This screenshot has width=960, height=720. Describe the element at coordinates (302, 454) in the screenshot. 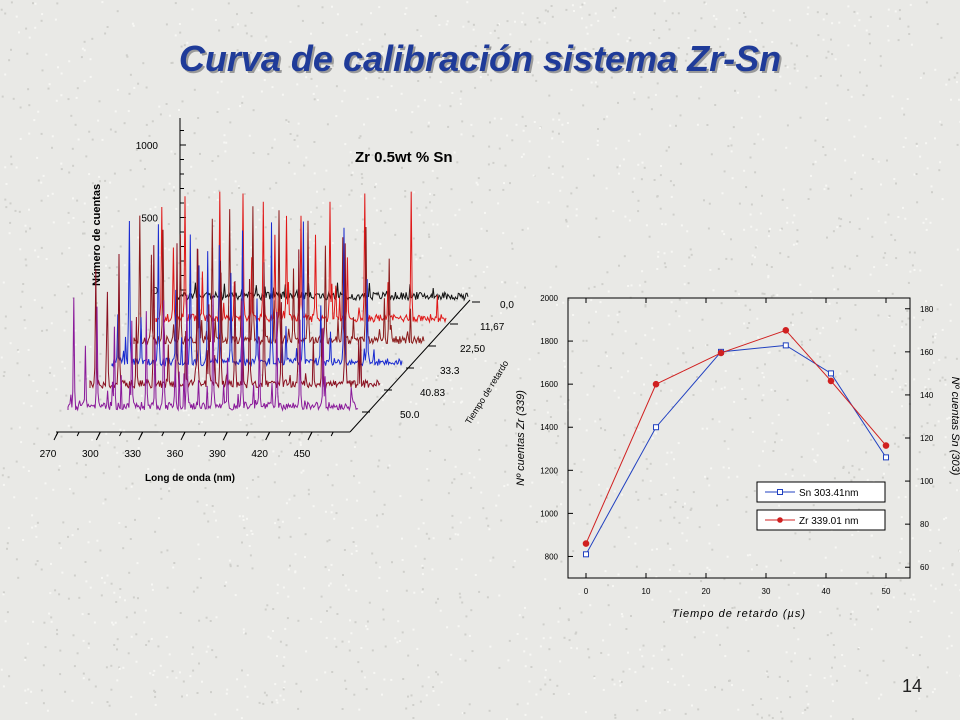

I see `x-tick-label: 450` at that location.